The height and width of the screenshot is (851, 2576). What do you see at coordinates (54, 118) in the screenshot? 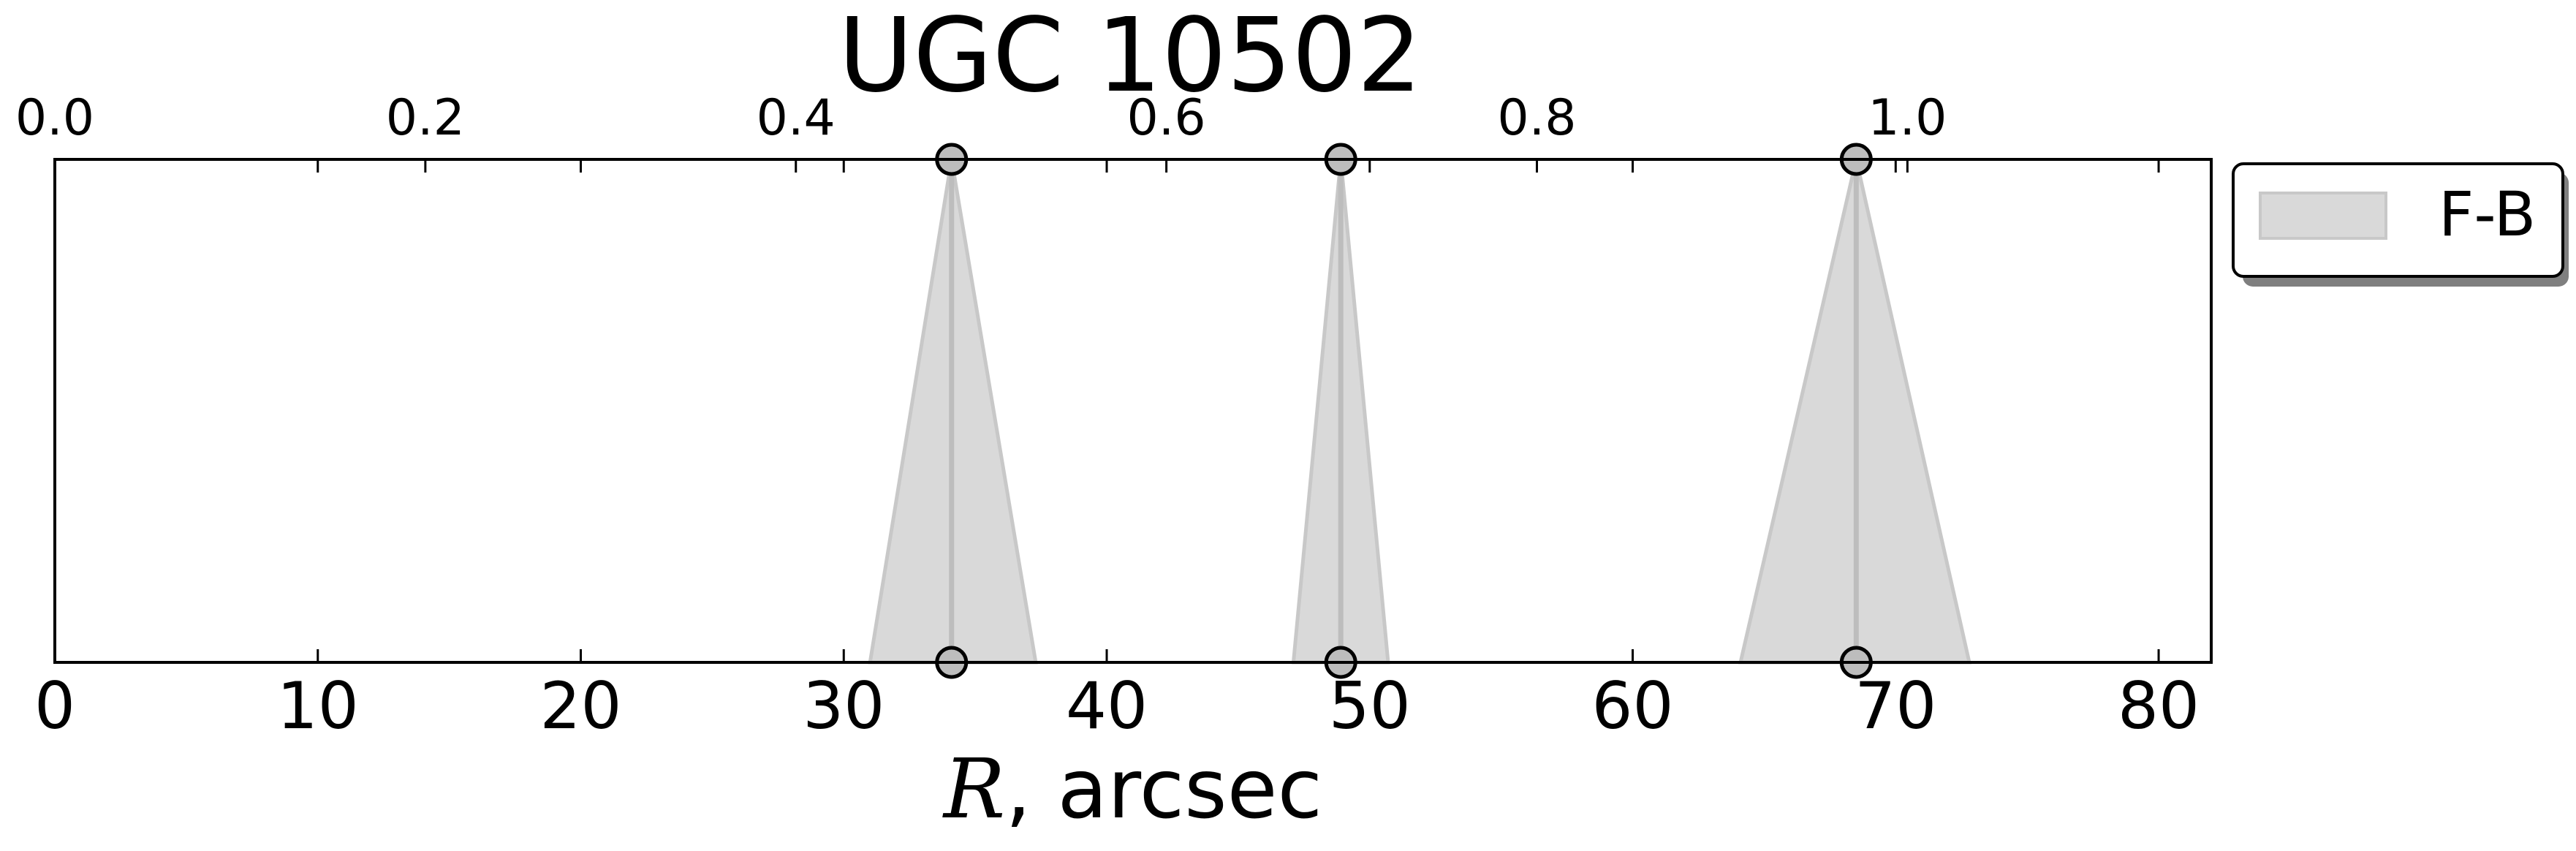
I see `top-tick-label: 0.0` at bounding box center [54, 118].